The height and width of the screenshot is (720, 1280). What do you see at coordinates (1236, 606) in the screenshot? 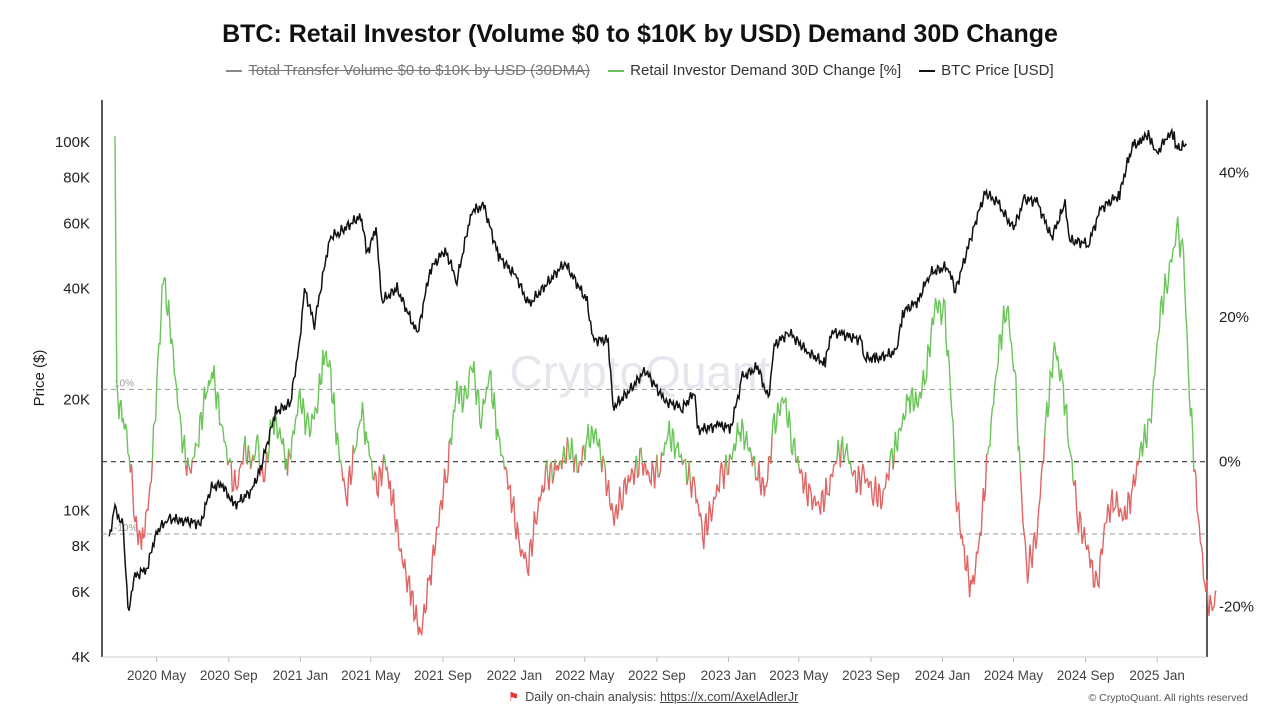
I see `y-right-tick-label-3: -20%` at bounding box center [1236, 606].